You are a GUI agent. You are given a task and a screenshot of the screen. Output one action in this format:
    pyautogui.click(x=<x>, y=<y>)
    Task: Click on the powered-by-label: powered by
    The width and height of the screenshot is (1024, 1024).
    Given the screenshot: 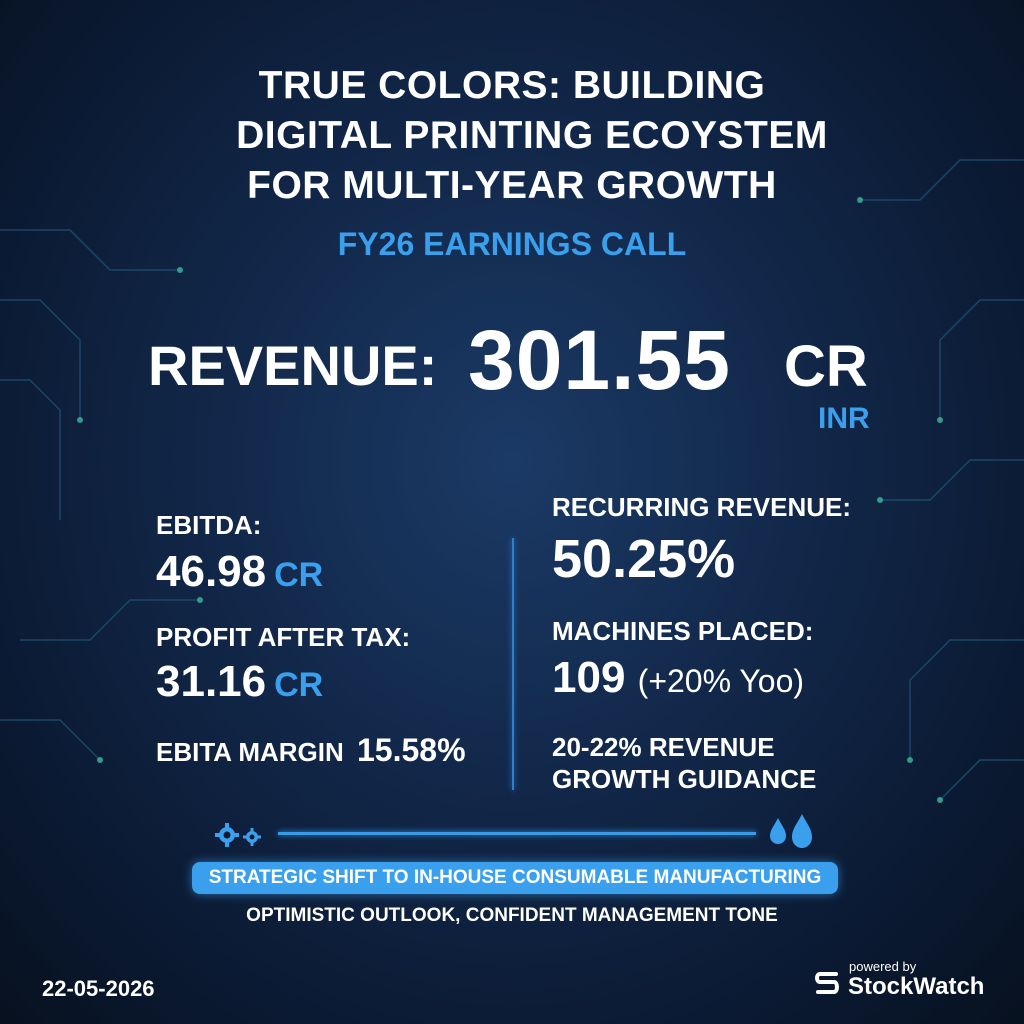 What is the action you would take?
    pyautogui.click(x=883, y=966)
    